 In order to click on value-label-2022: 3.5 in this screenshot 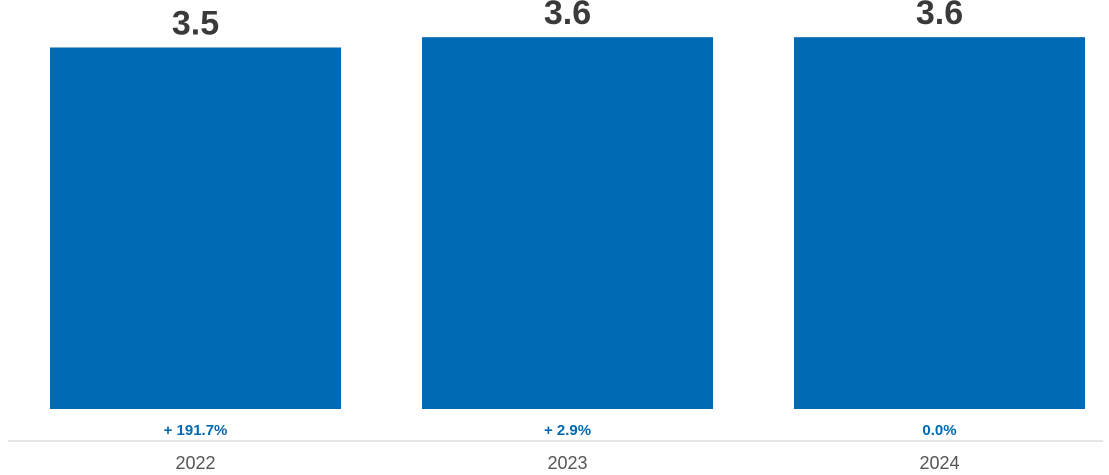, I will do `click(195, 23)`.